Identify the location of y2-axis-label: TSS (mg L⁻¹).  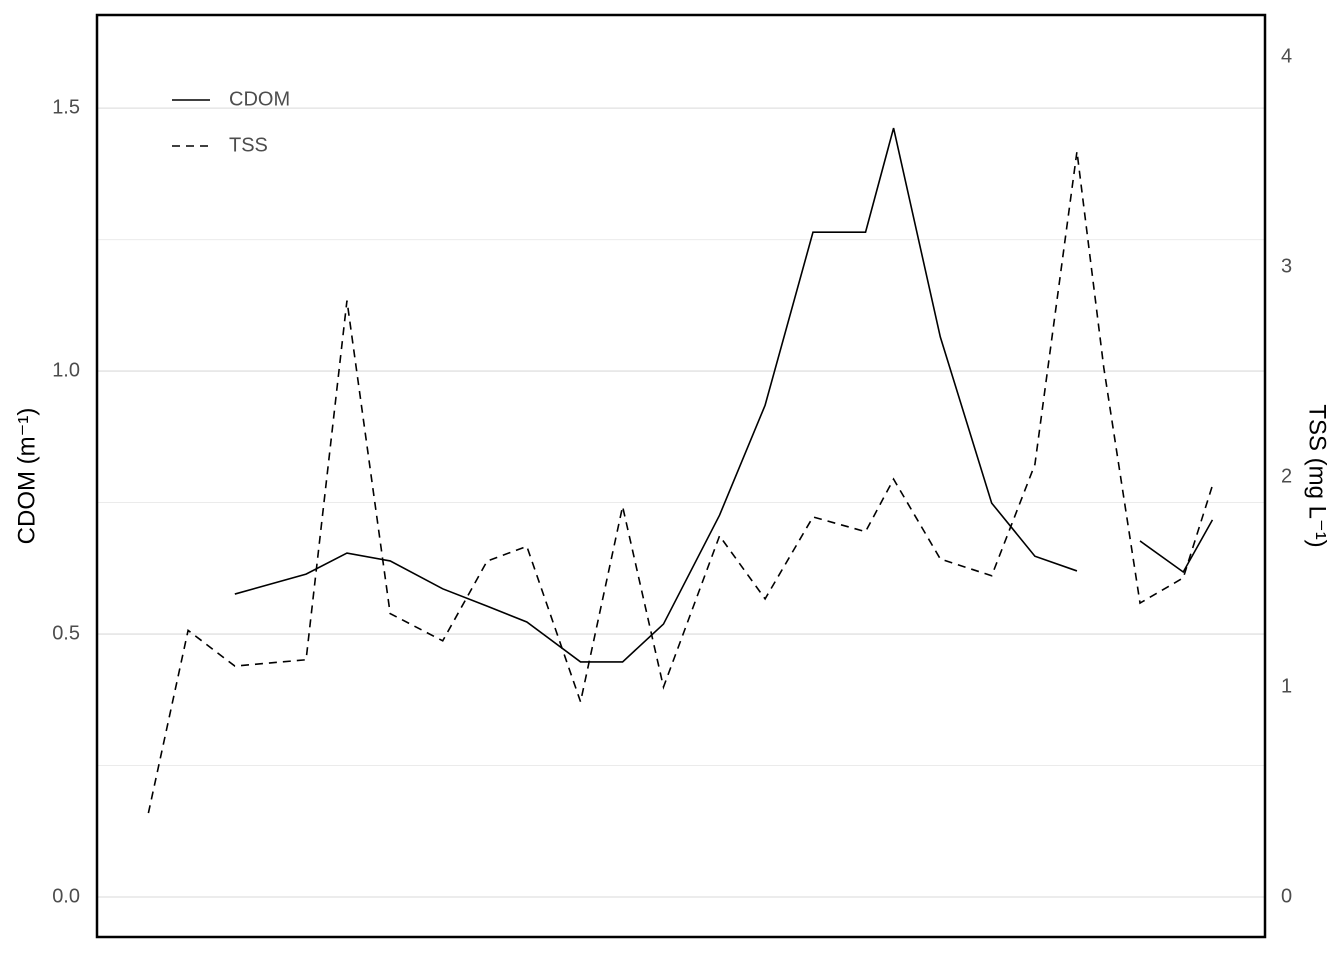
(1317, 475).